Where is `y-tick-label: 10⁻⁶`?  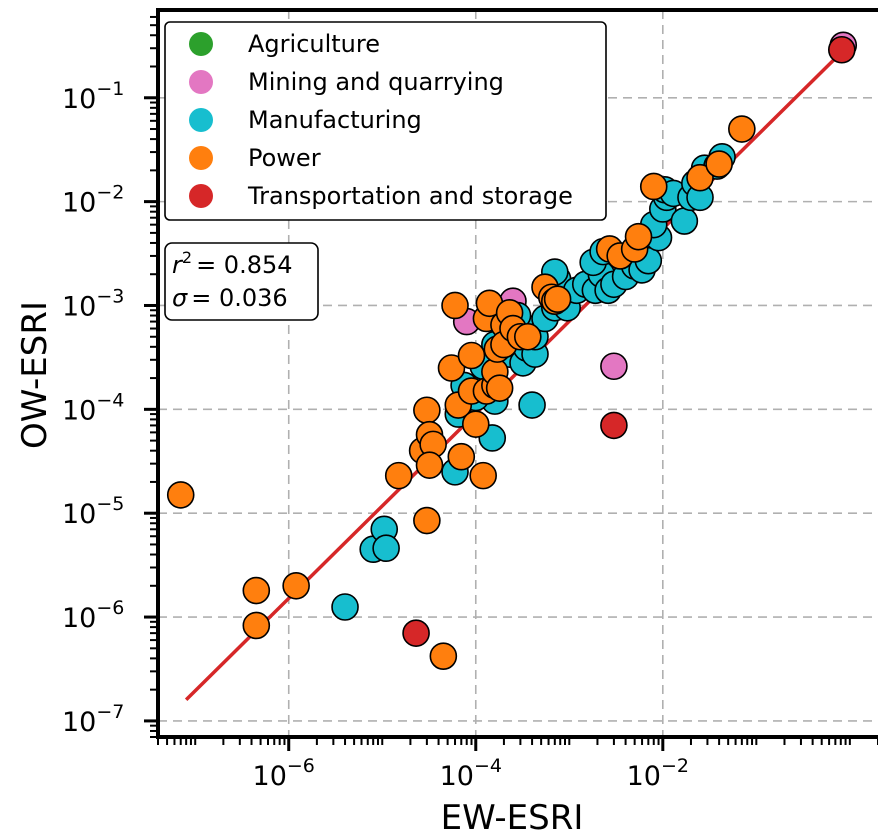
y-tick-label: 10⁻⁶ is located at coordinates (93, 615).